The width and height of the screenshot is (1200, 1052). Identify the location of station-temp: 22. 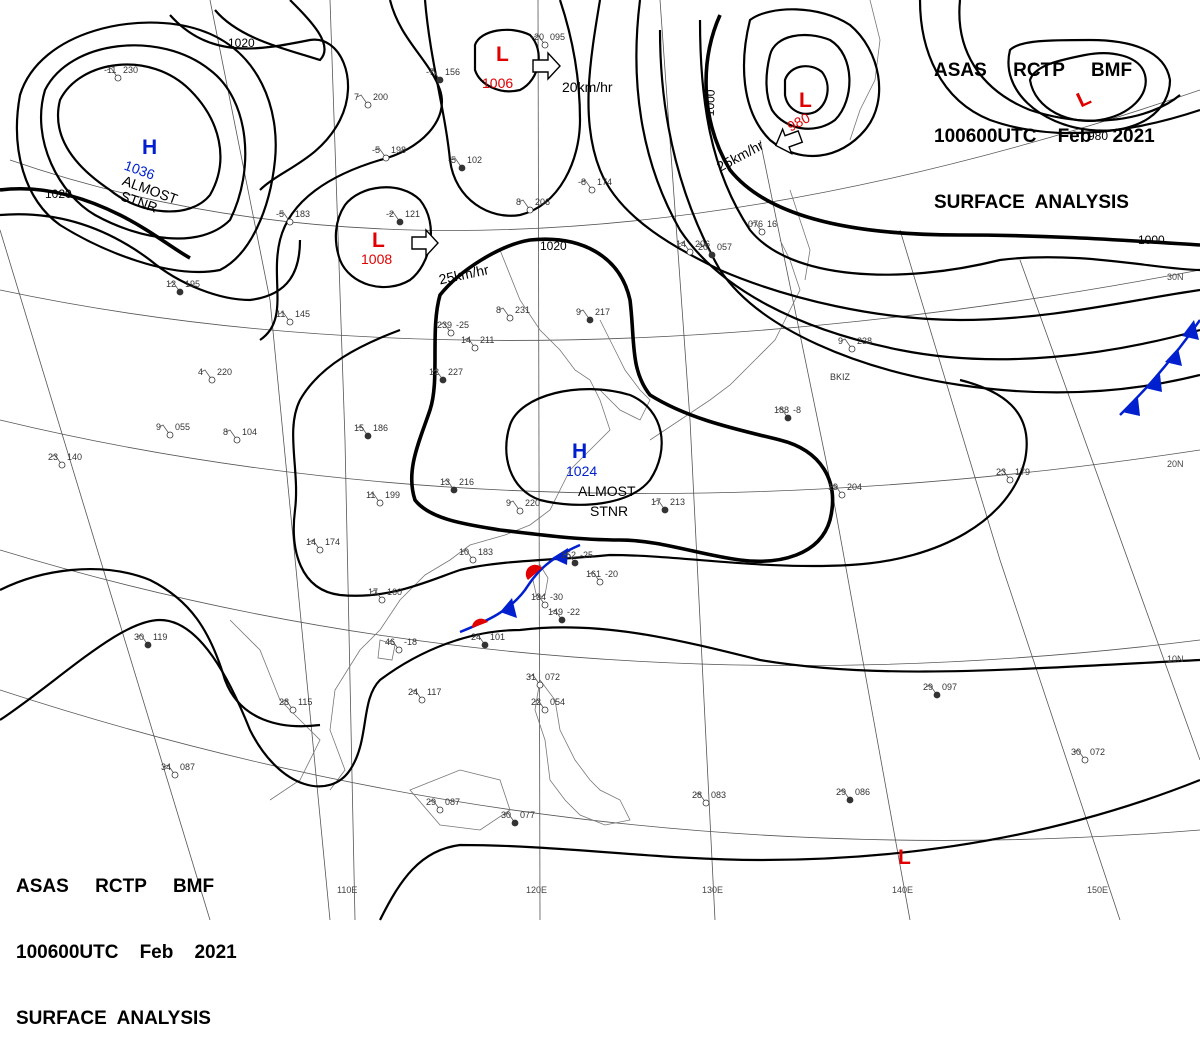
(536, 702).